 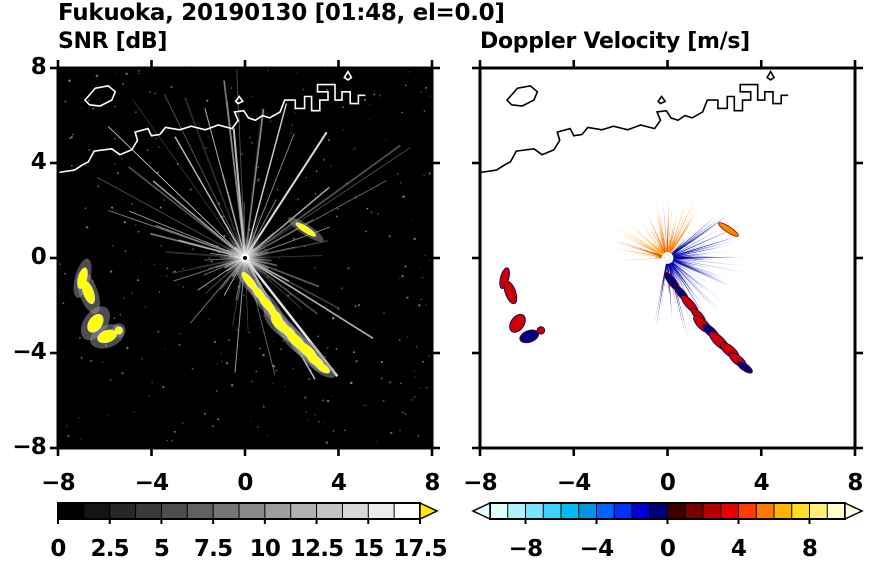 What do you see at coordinates (596, 549) in the screenshot?
I see `vel-colorbar-label: −4` at bounding box center [596, 549].